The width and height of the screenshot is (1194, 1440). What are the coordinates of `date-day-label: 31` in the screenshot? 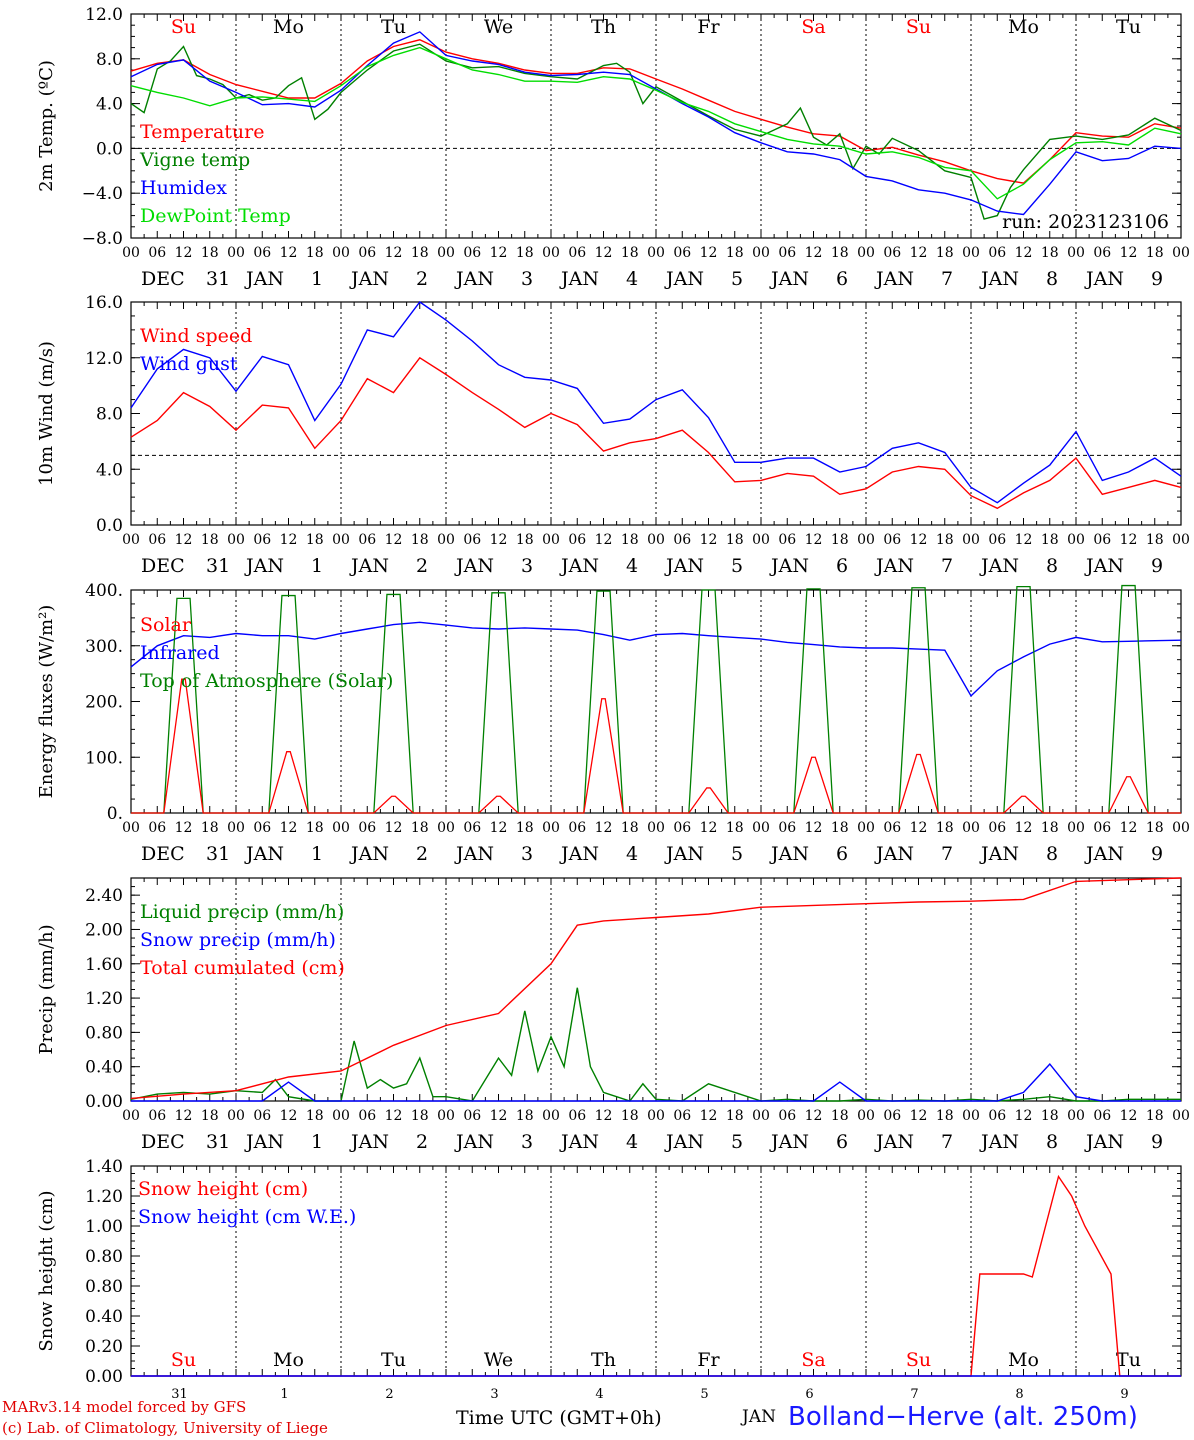 It's located at (218, 566).